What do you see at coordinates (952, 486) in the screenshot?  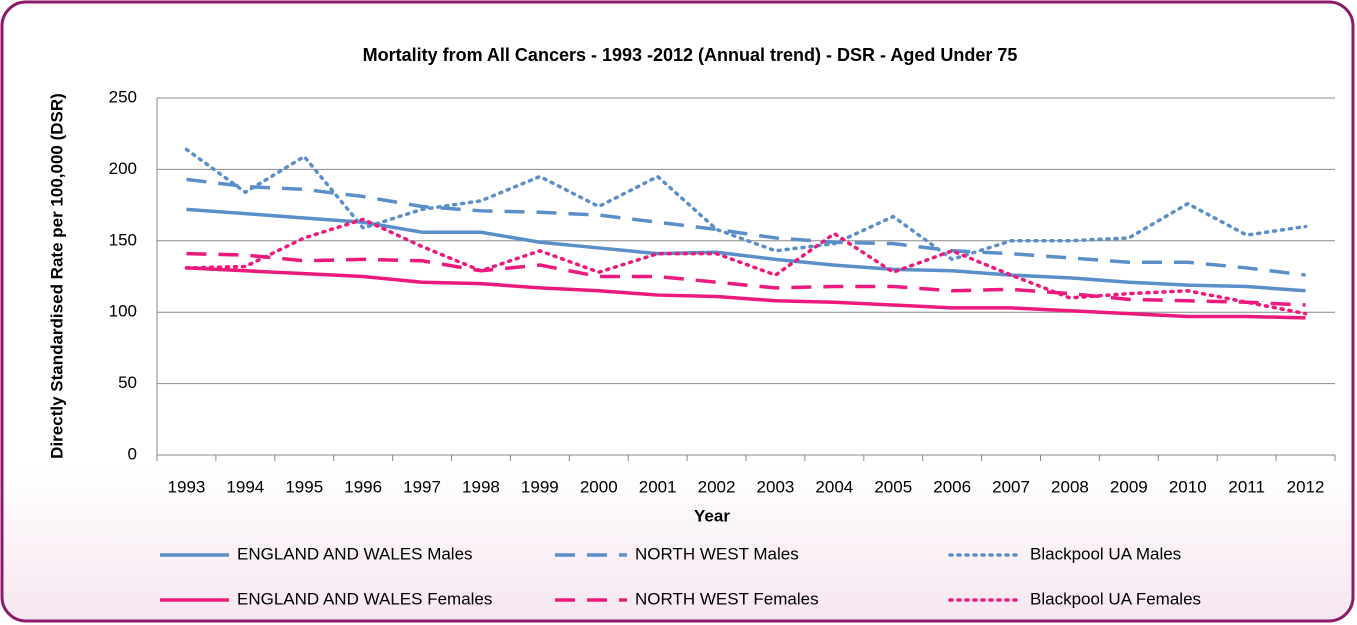 I see `x-tick-label: 2006` at bounding box center [952, 486].